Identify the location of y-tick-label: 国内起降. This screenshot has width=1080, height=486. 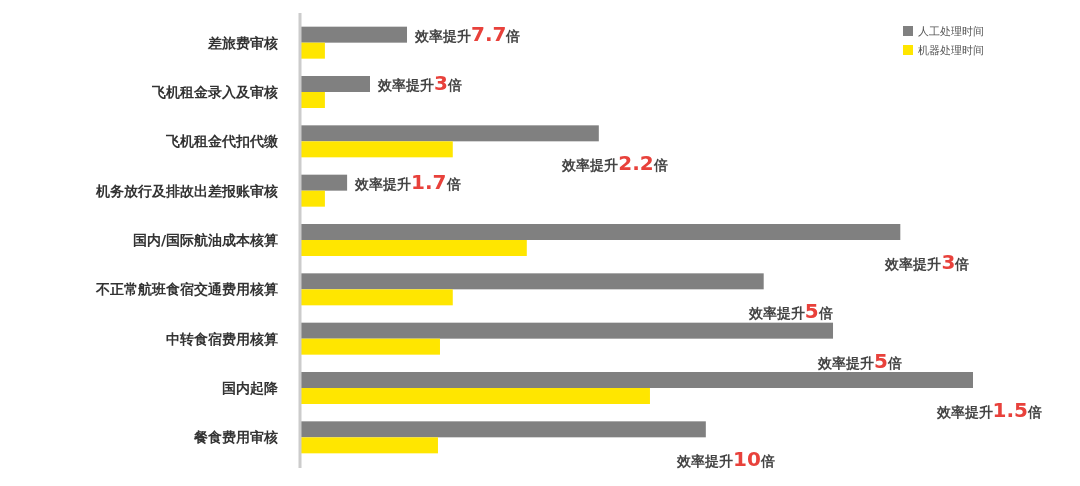
(250, 388).